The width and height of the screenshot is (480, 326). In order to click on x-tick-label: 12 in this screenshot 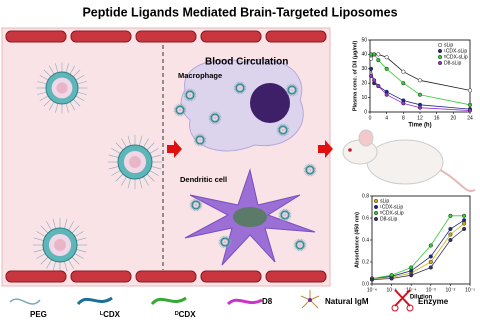, I will do `click(420, 118)`.